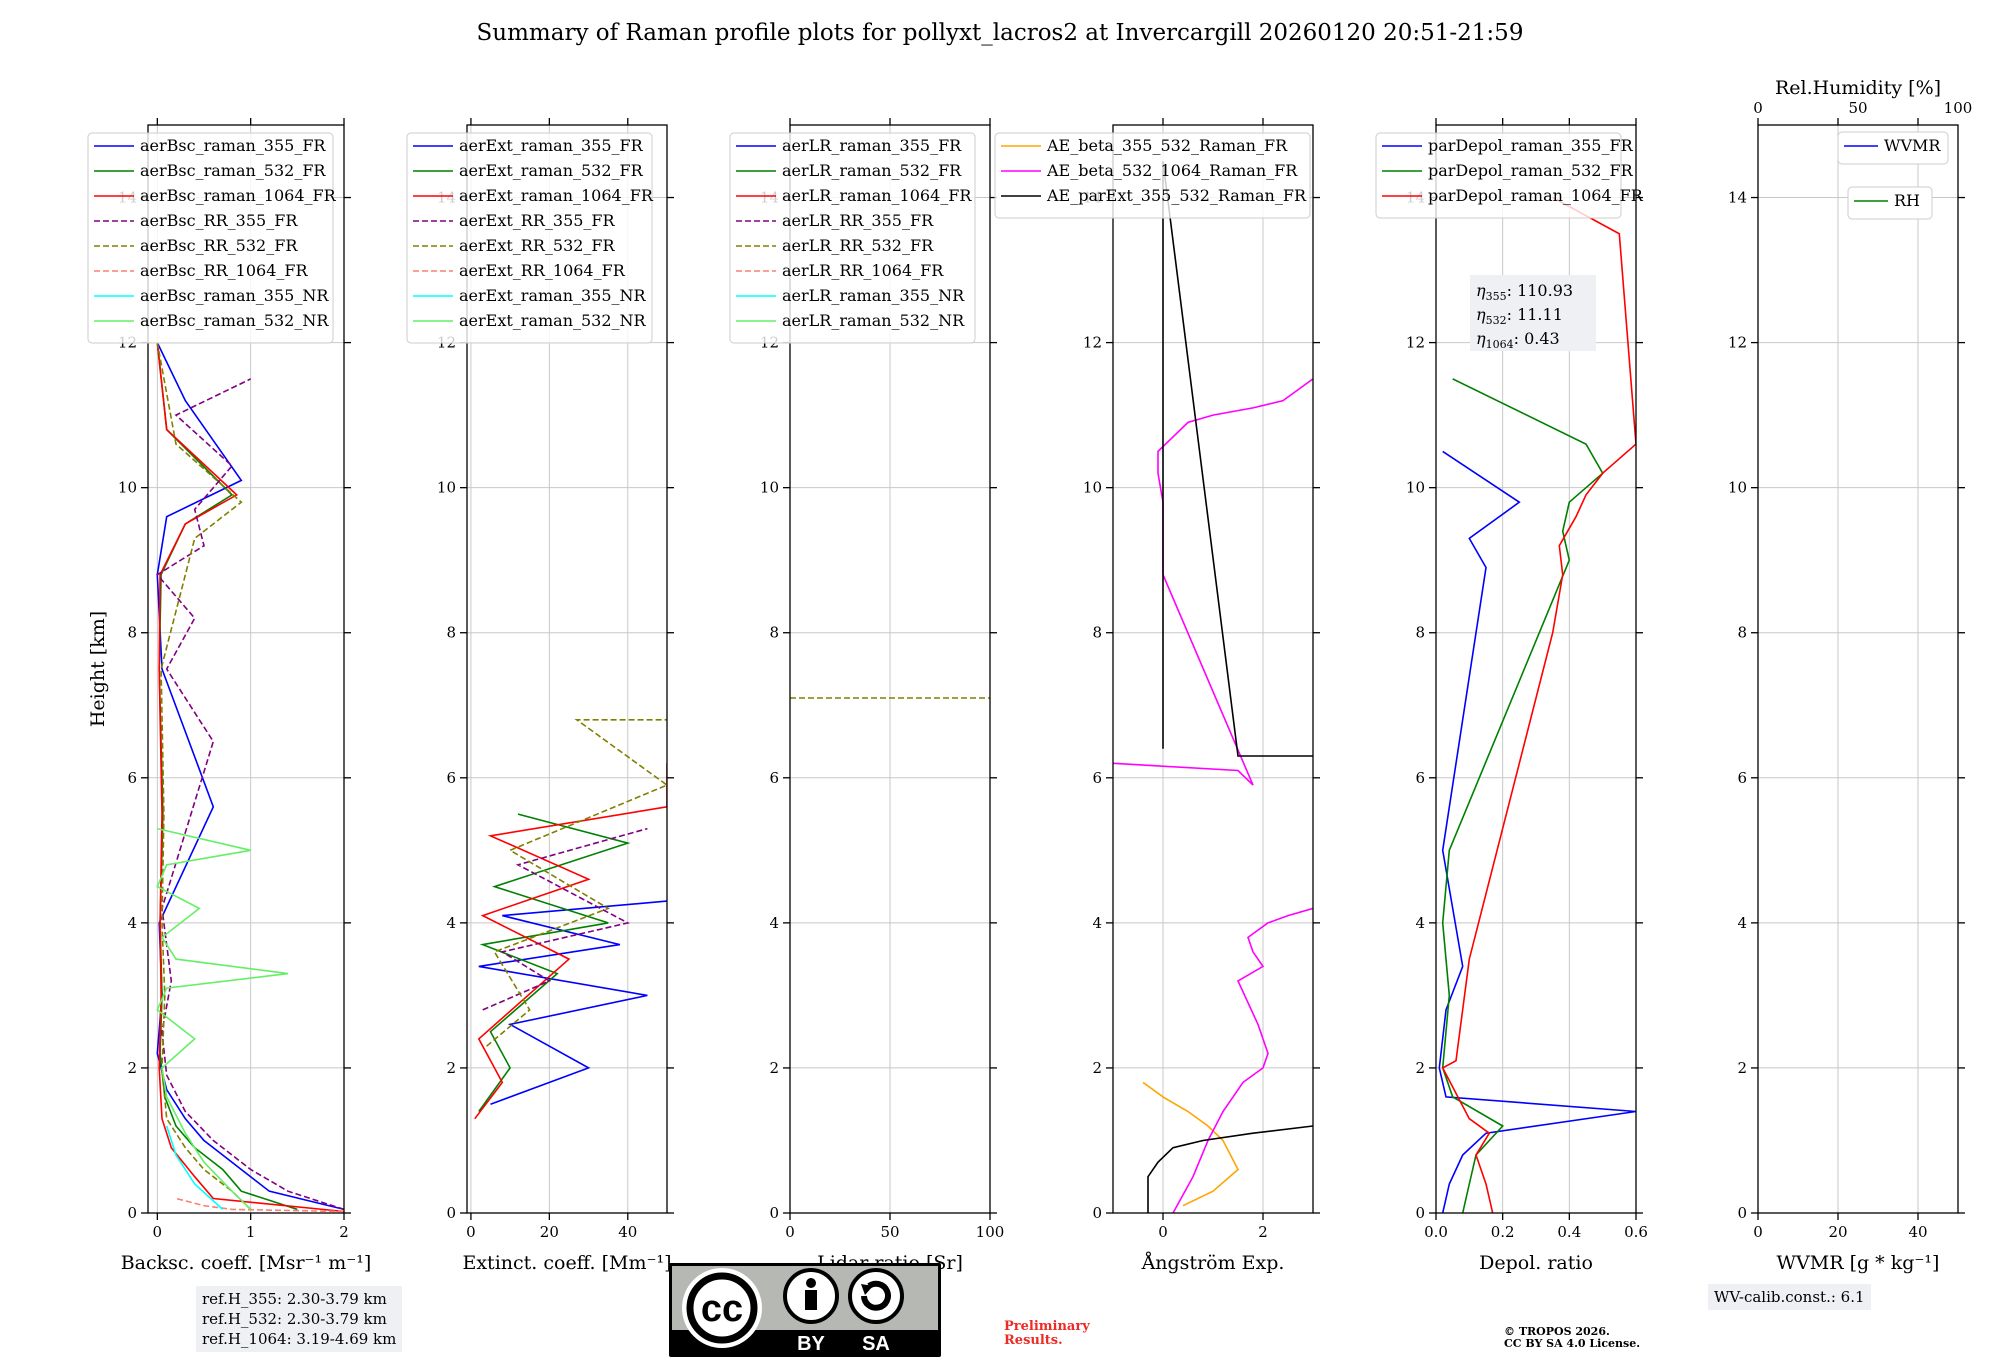 The image size is (2000, 1360). I want to click on legend-entry: aerBsc_RR_355_FR, so click(219, 220).